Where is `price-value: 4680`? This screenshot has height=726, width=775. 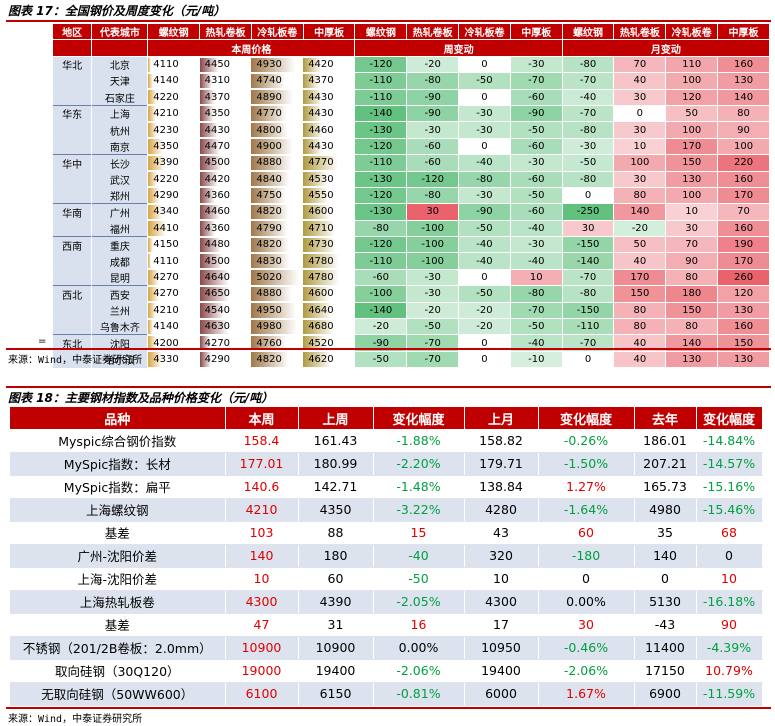
price-value: 4680 is located at coordinates (321, 327).